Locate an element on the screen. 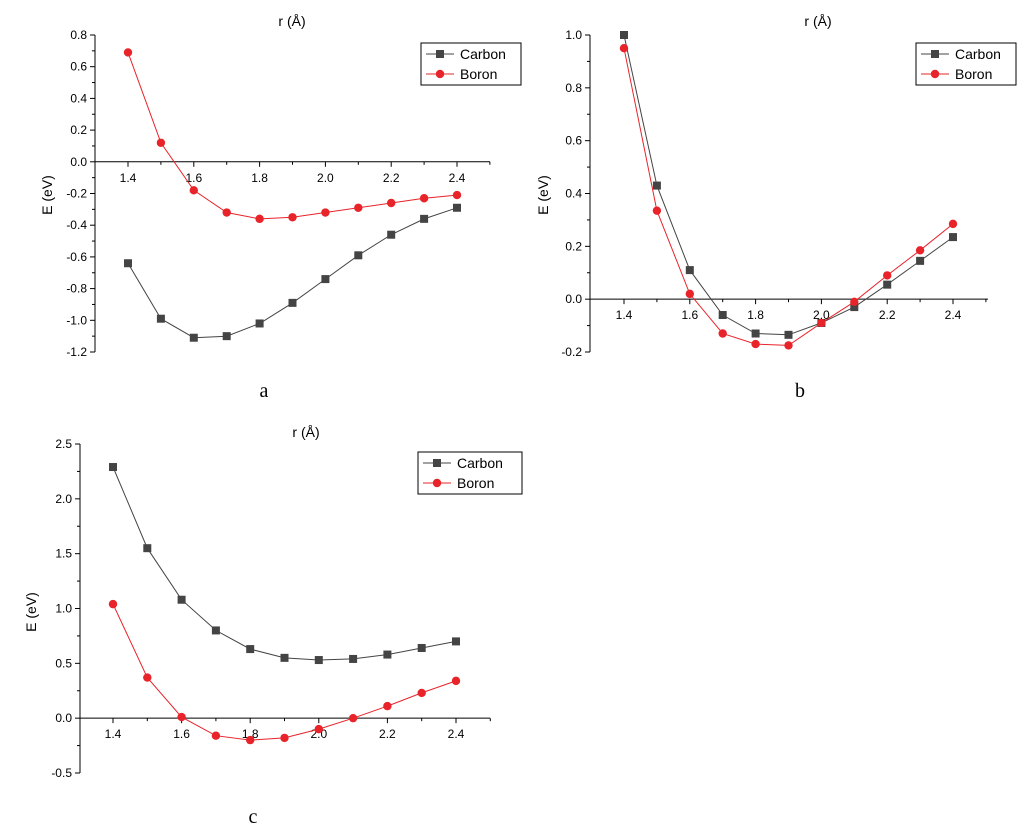 This screenshot has height=831, width=1023. y-tick-label: -0.6 is located at coordinates (76, 257).